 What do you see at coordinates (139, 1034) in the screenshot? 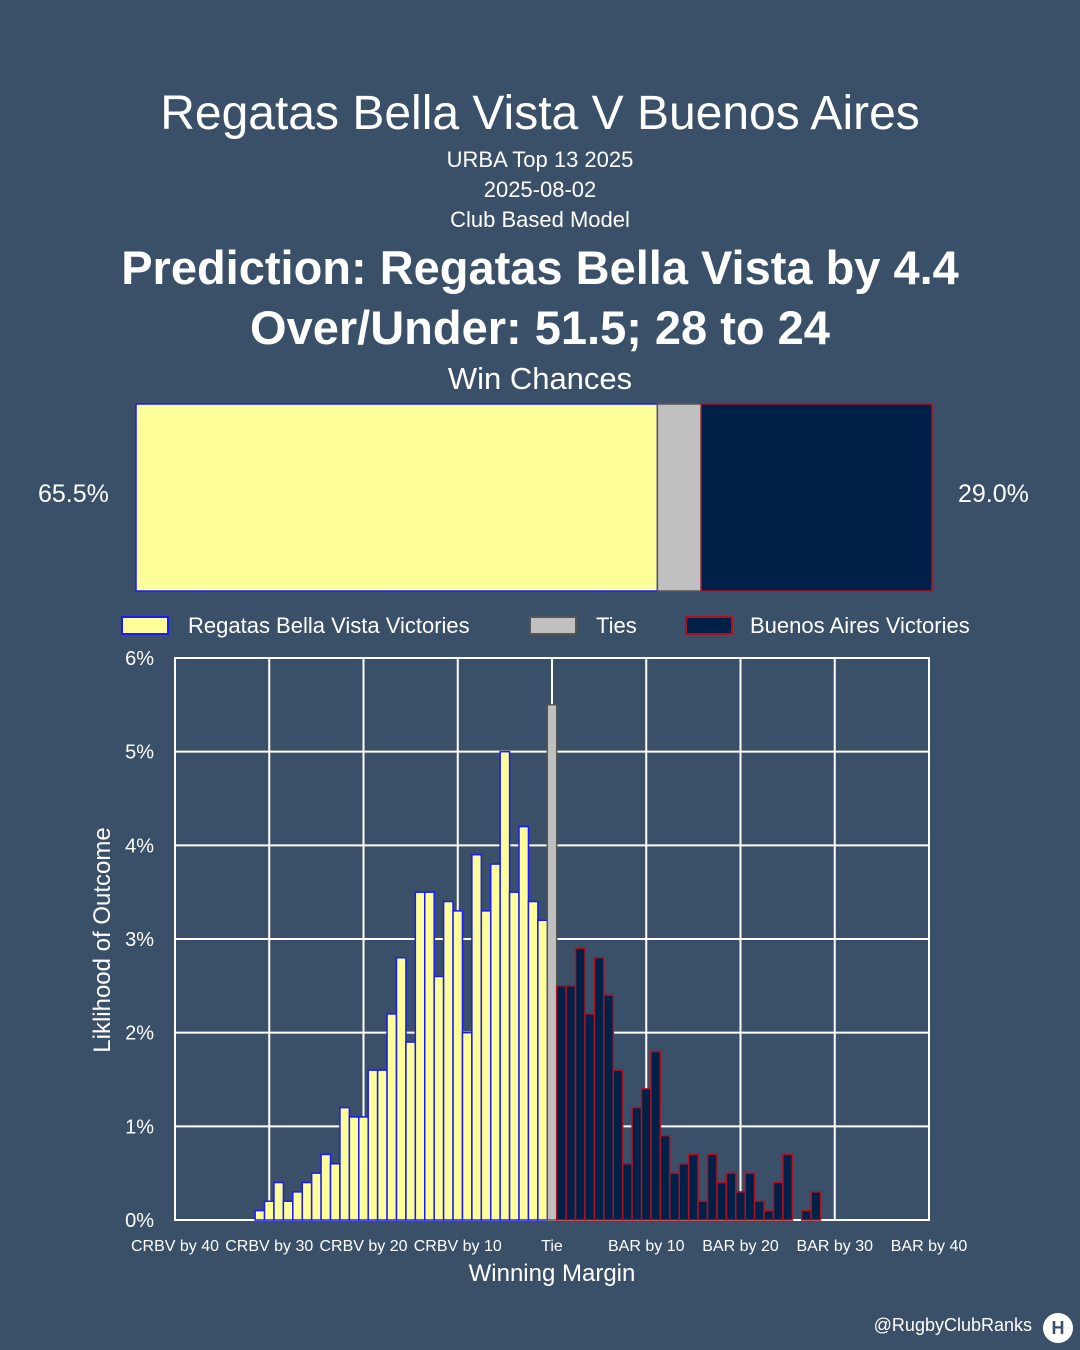
I see `y-tick-label-2: 2%` at bounding box center [139, 1034].